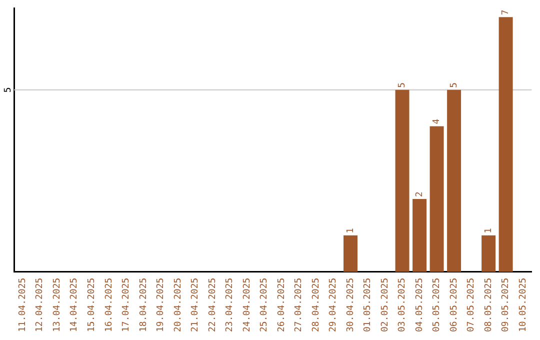 Image resolution: width=540 pixels, height=340 pixels. Describe the element at coordinates (23, 305) in the screenshot. I see `x-tick-label: 11.04.2025` at that location.